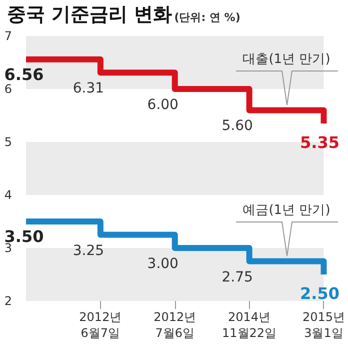 This screenshot has height=347, width=348. I want to click on data-label: 2.50, so click(320, 293).